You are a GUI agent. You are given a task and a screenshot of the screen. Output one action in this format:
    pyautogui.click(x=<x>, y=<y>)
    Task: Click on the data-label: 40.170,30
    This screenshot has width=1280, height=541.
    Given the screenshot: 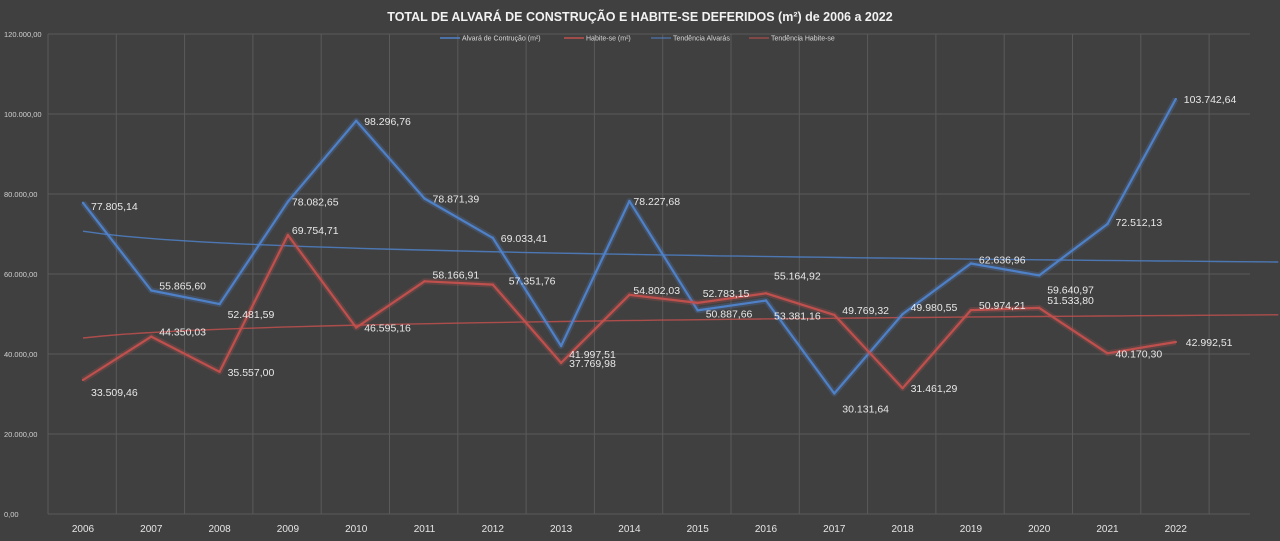 What is the action you would take?
    pyautogui.click(x=1139, y=354)
    